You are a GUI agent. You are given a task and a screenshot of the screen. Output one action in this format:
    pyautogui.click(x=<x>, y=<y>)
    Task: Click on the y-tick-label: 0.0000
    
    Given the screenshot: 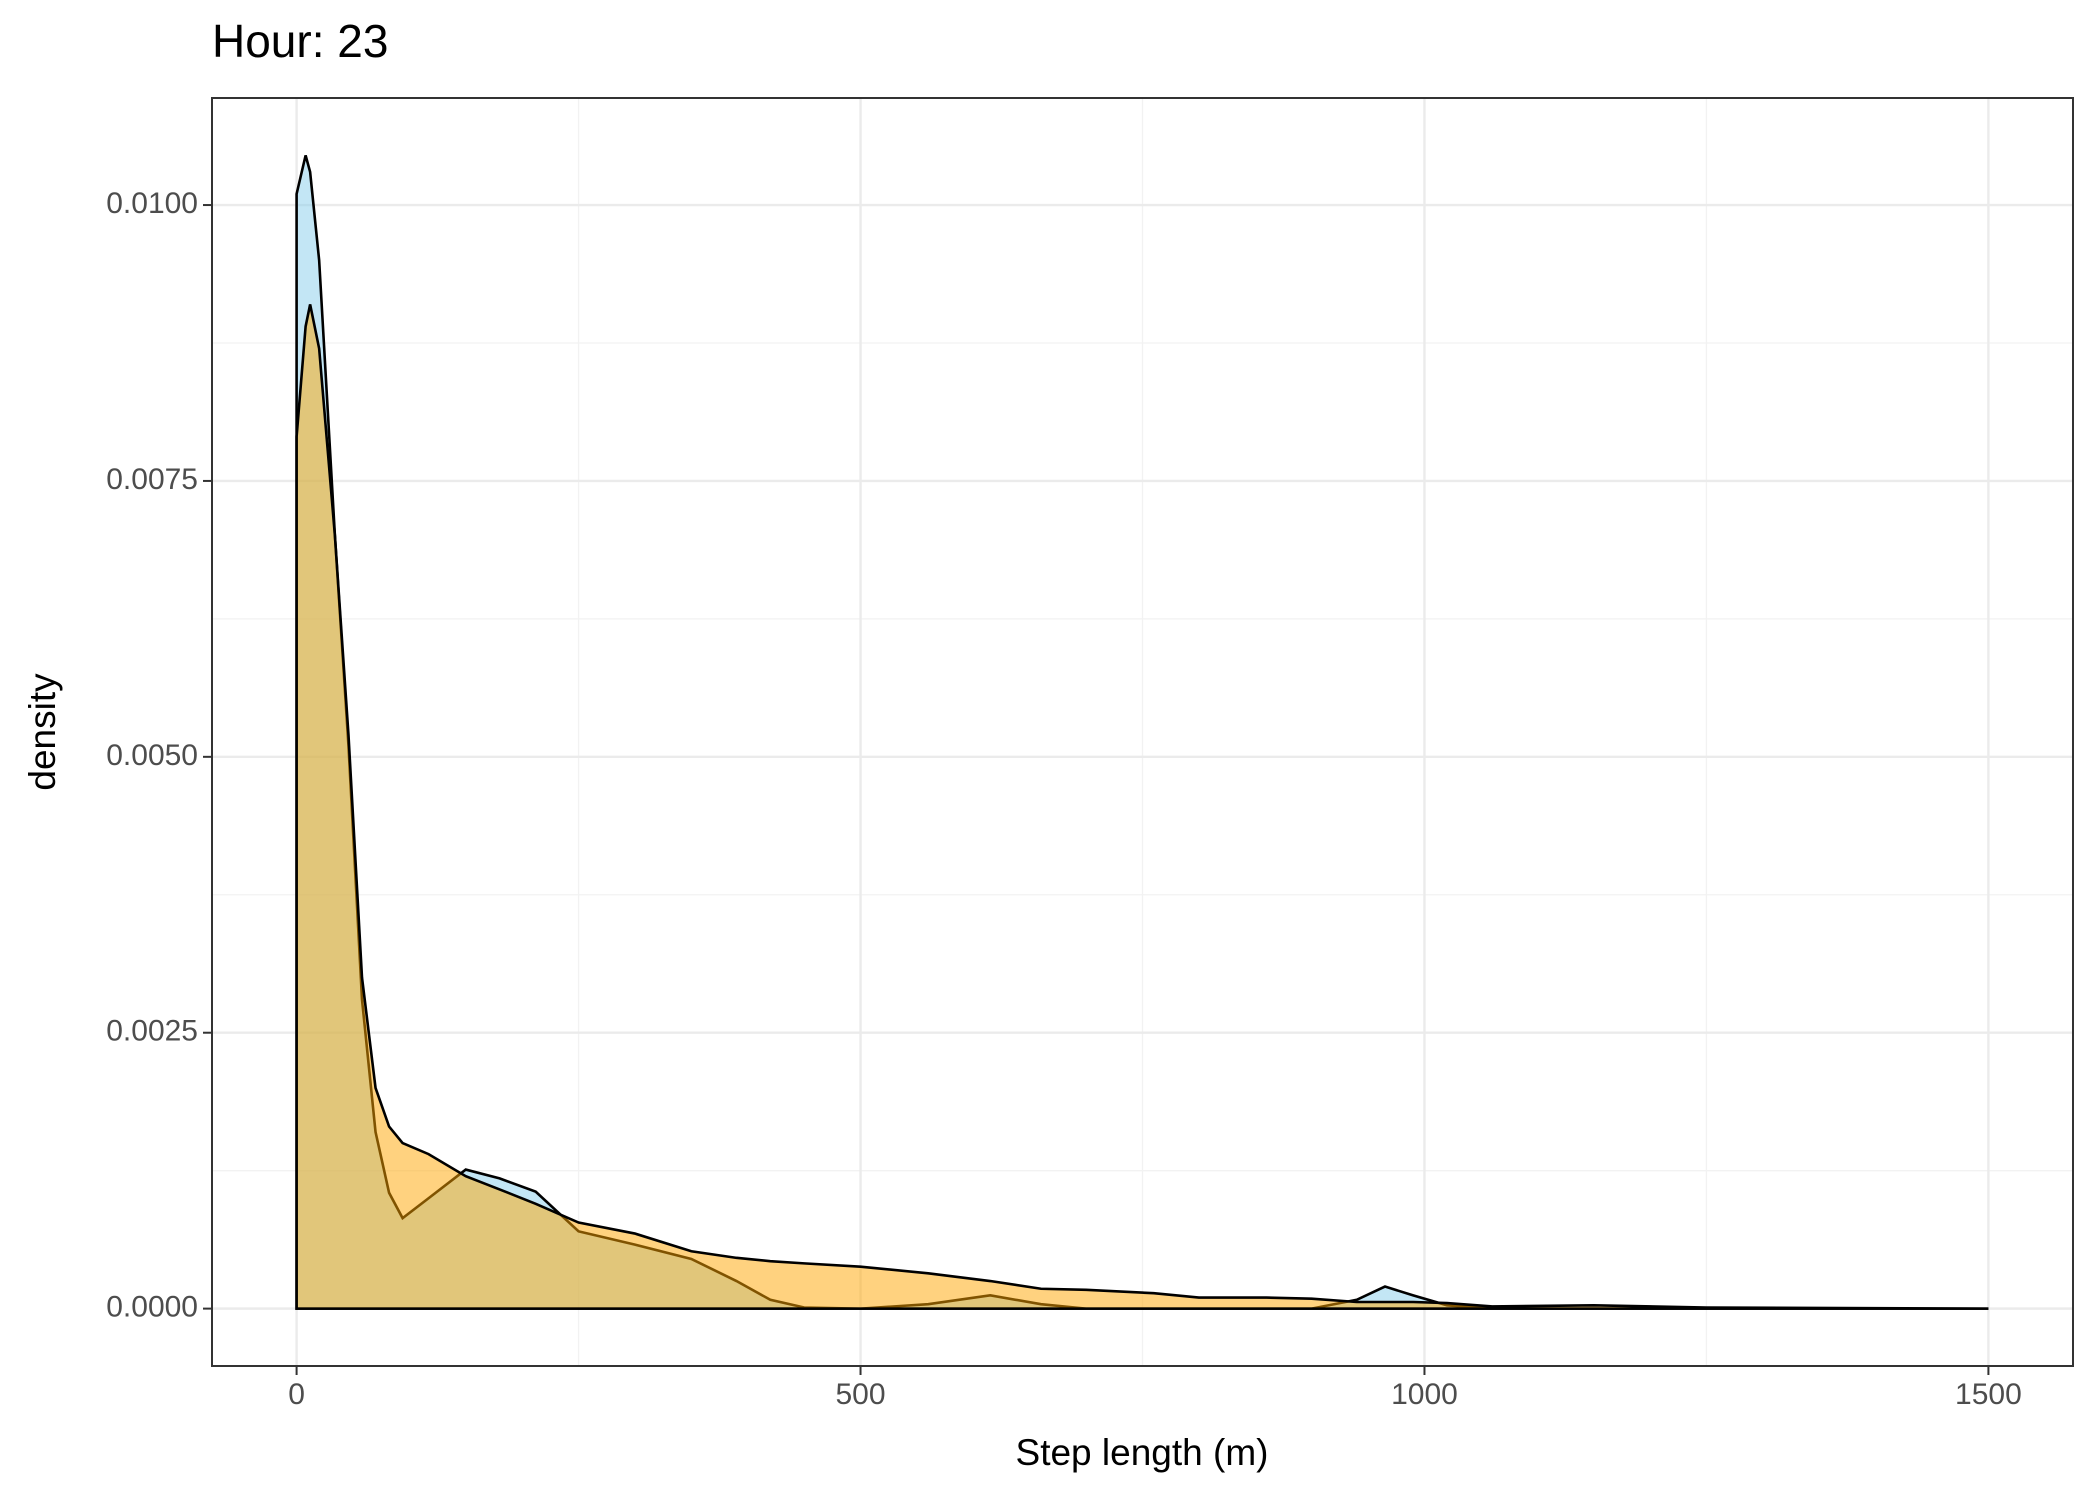 What is the action you would take?
    pyautogui.click(x=152, y=1307)
    